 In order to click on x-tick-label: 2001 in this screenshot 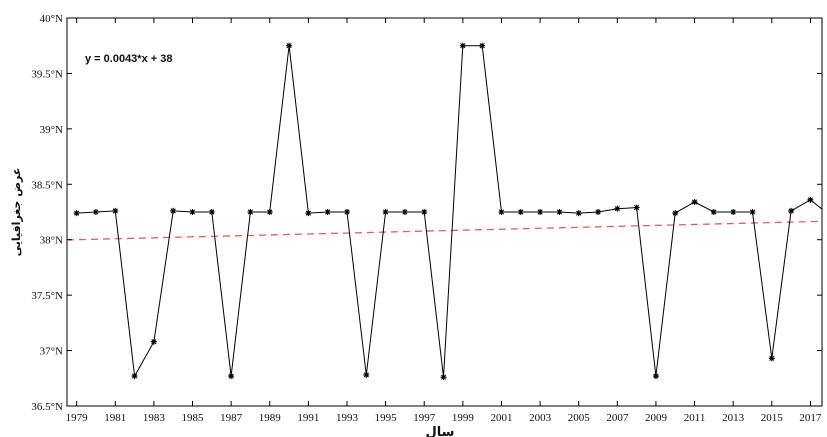, I will do `click(501, 418)`.